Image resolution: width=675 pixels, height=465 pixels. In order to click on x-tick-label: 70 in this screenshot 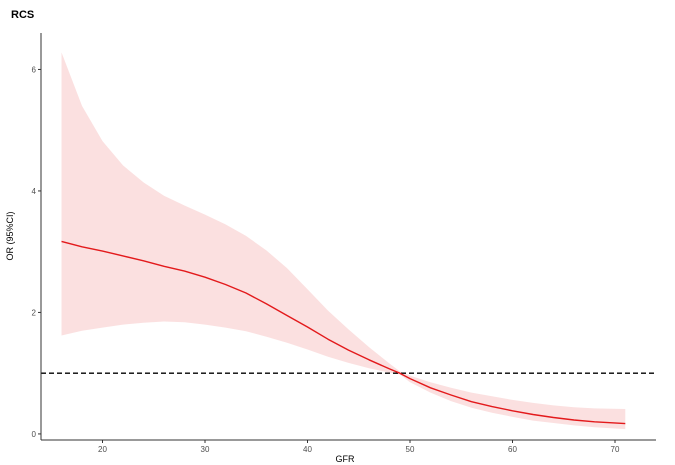, I will do `click(615, 449)`.